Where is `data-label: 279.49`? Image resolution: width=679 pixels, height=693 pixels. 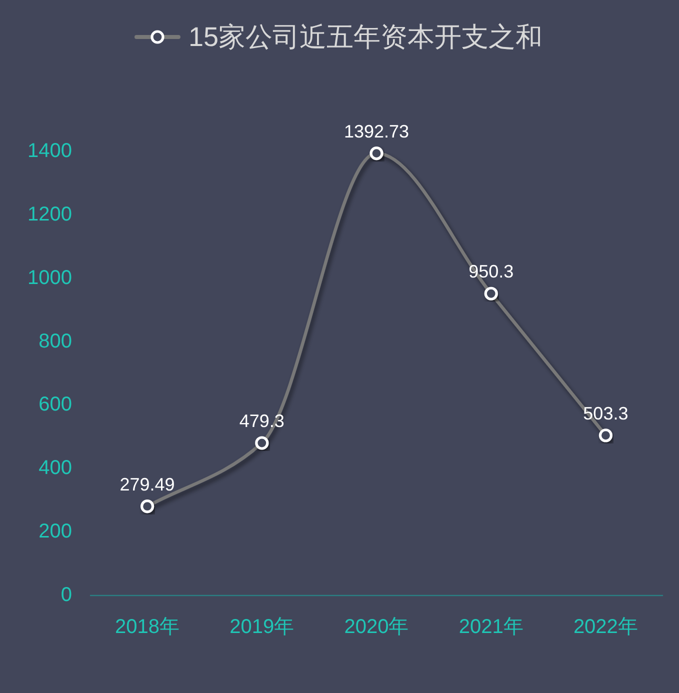
data-label: 279.49 is located at coordinates (147, 484).